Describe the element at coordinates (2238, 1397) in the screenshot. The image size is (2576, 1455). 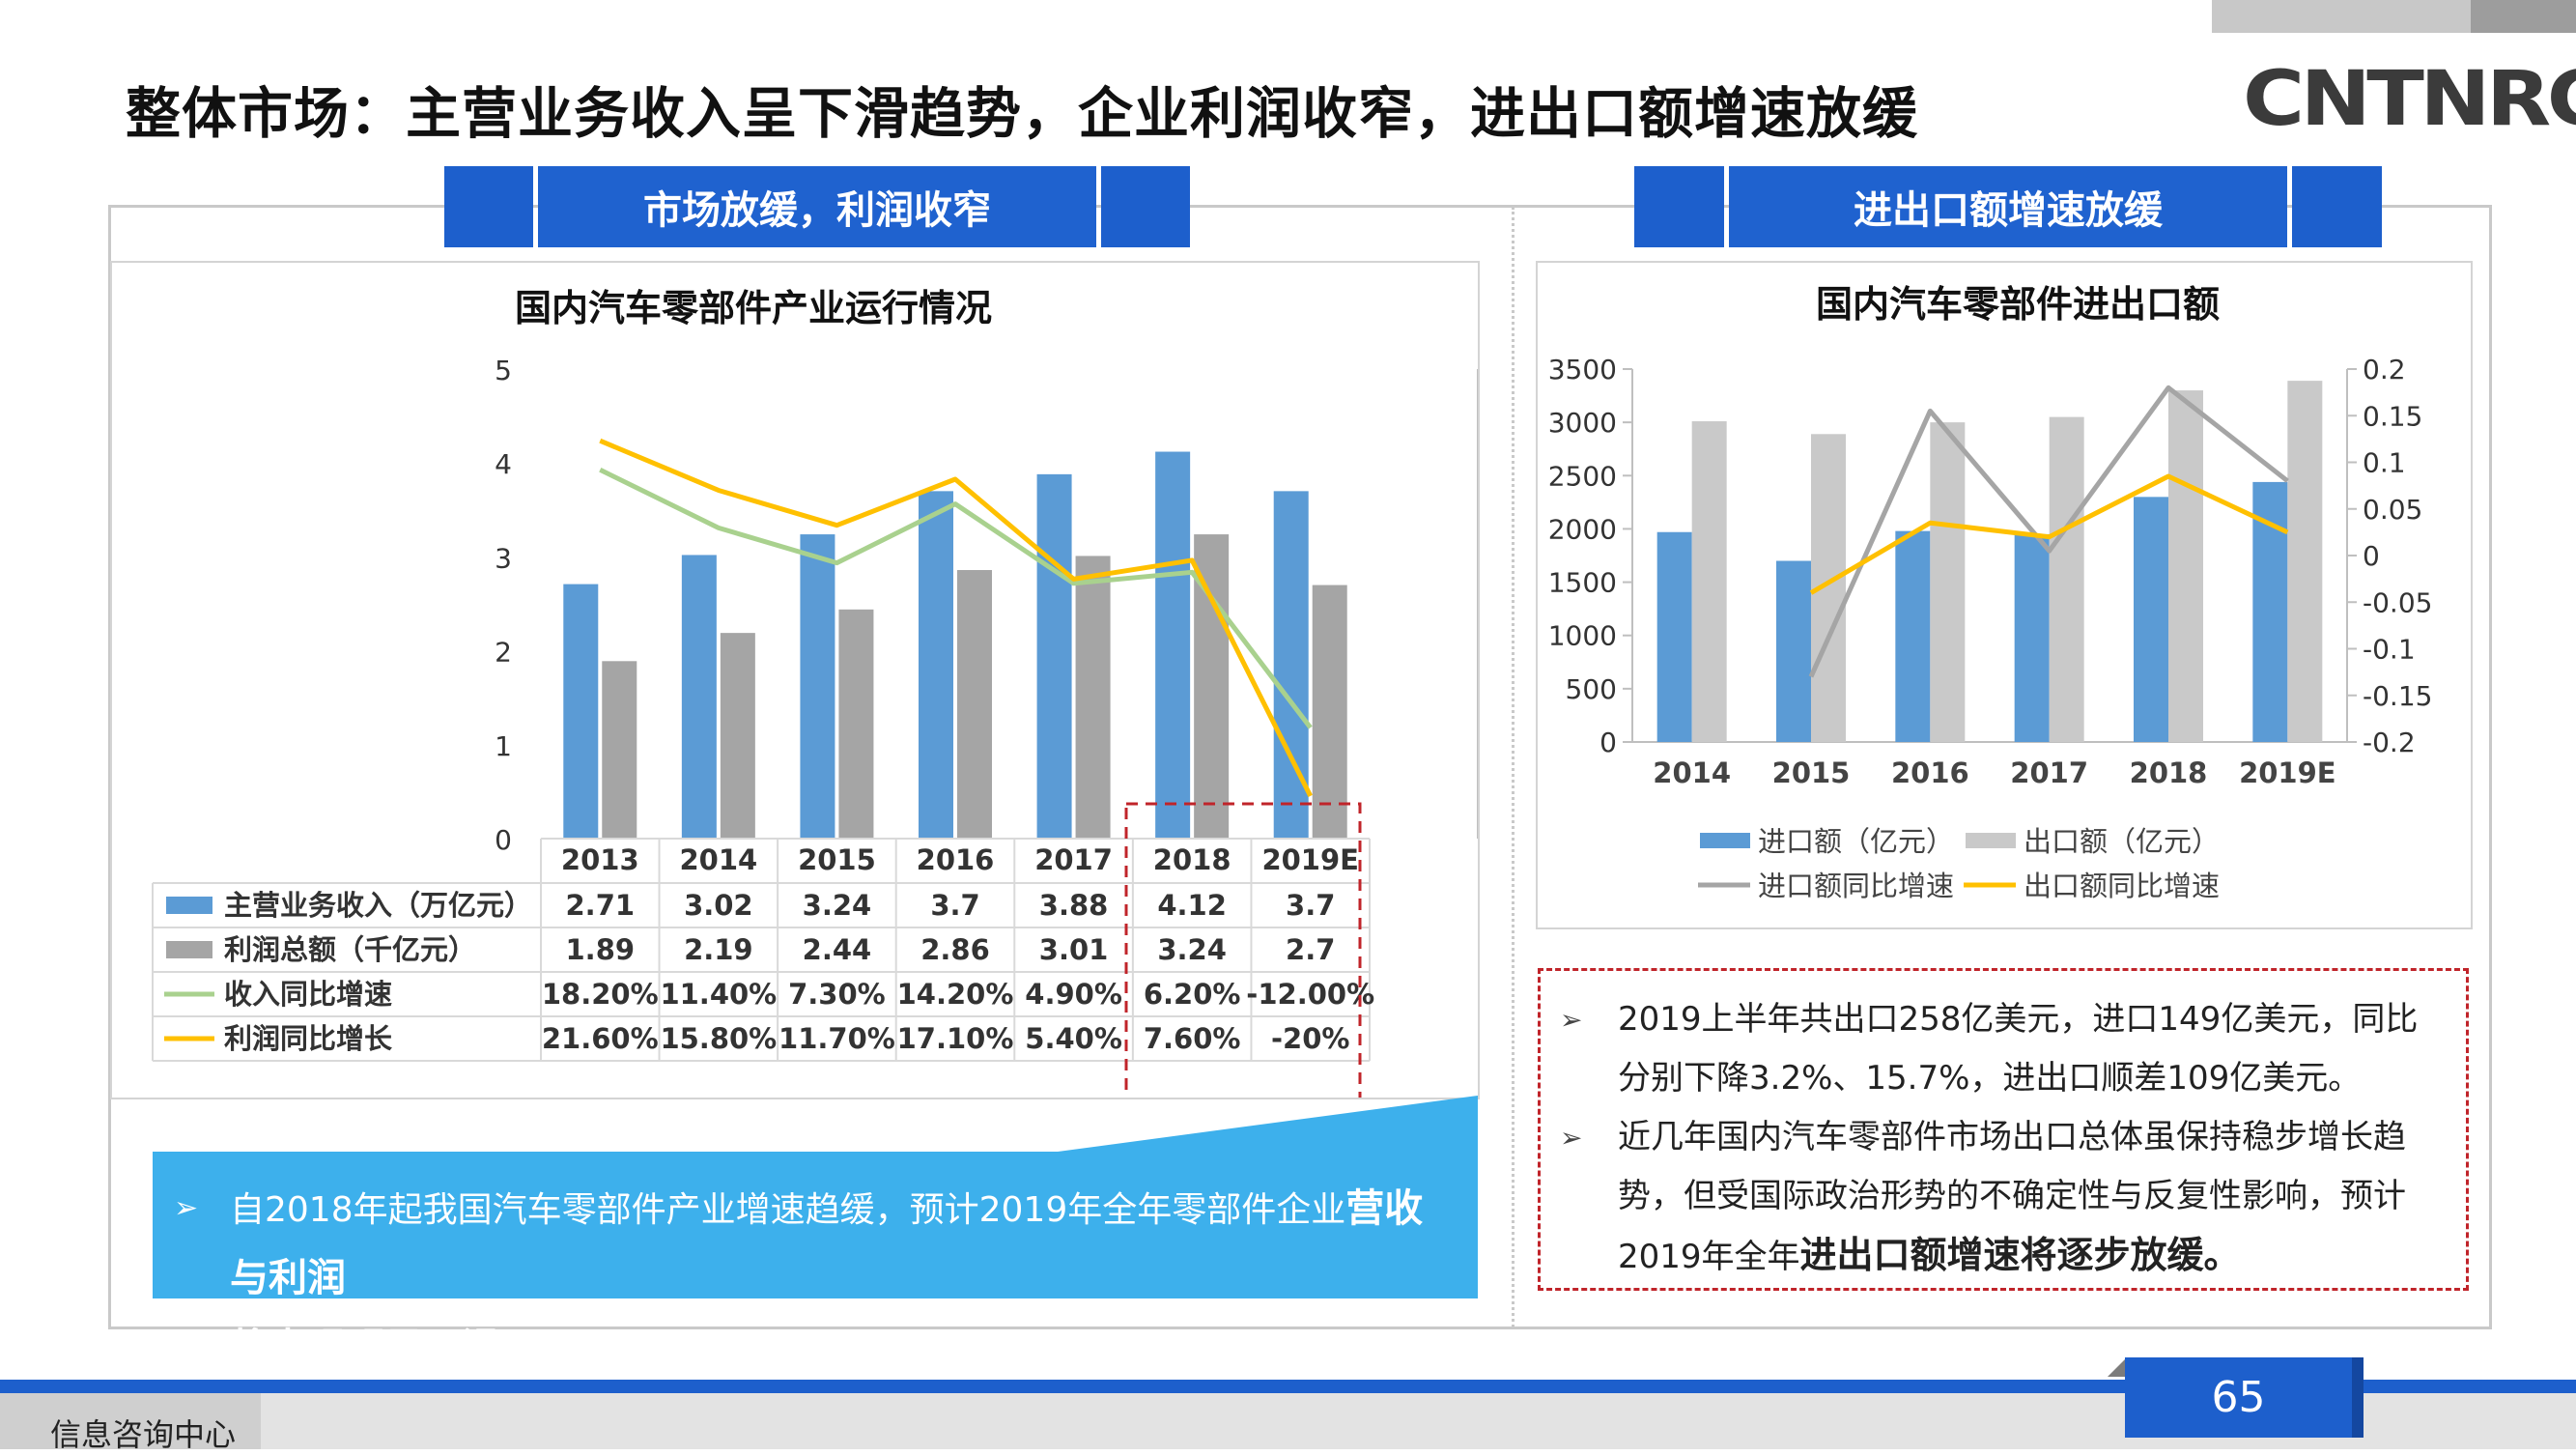
I see `page-number: 65` at that location.